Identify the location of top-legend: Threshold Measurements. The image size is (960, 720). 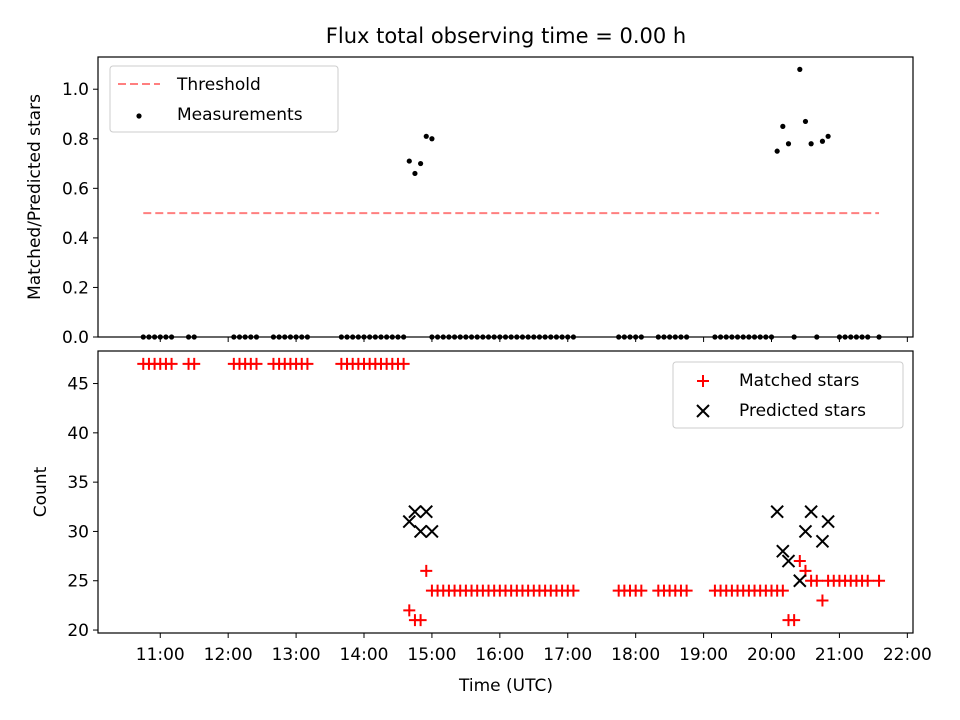
(224, 99).